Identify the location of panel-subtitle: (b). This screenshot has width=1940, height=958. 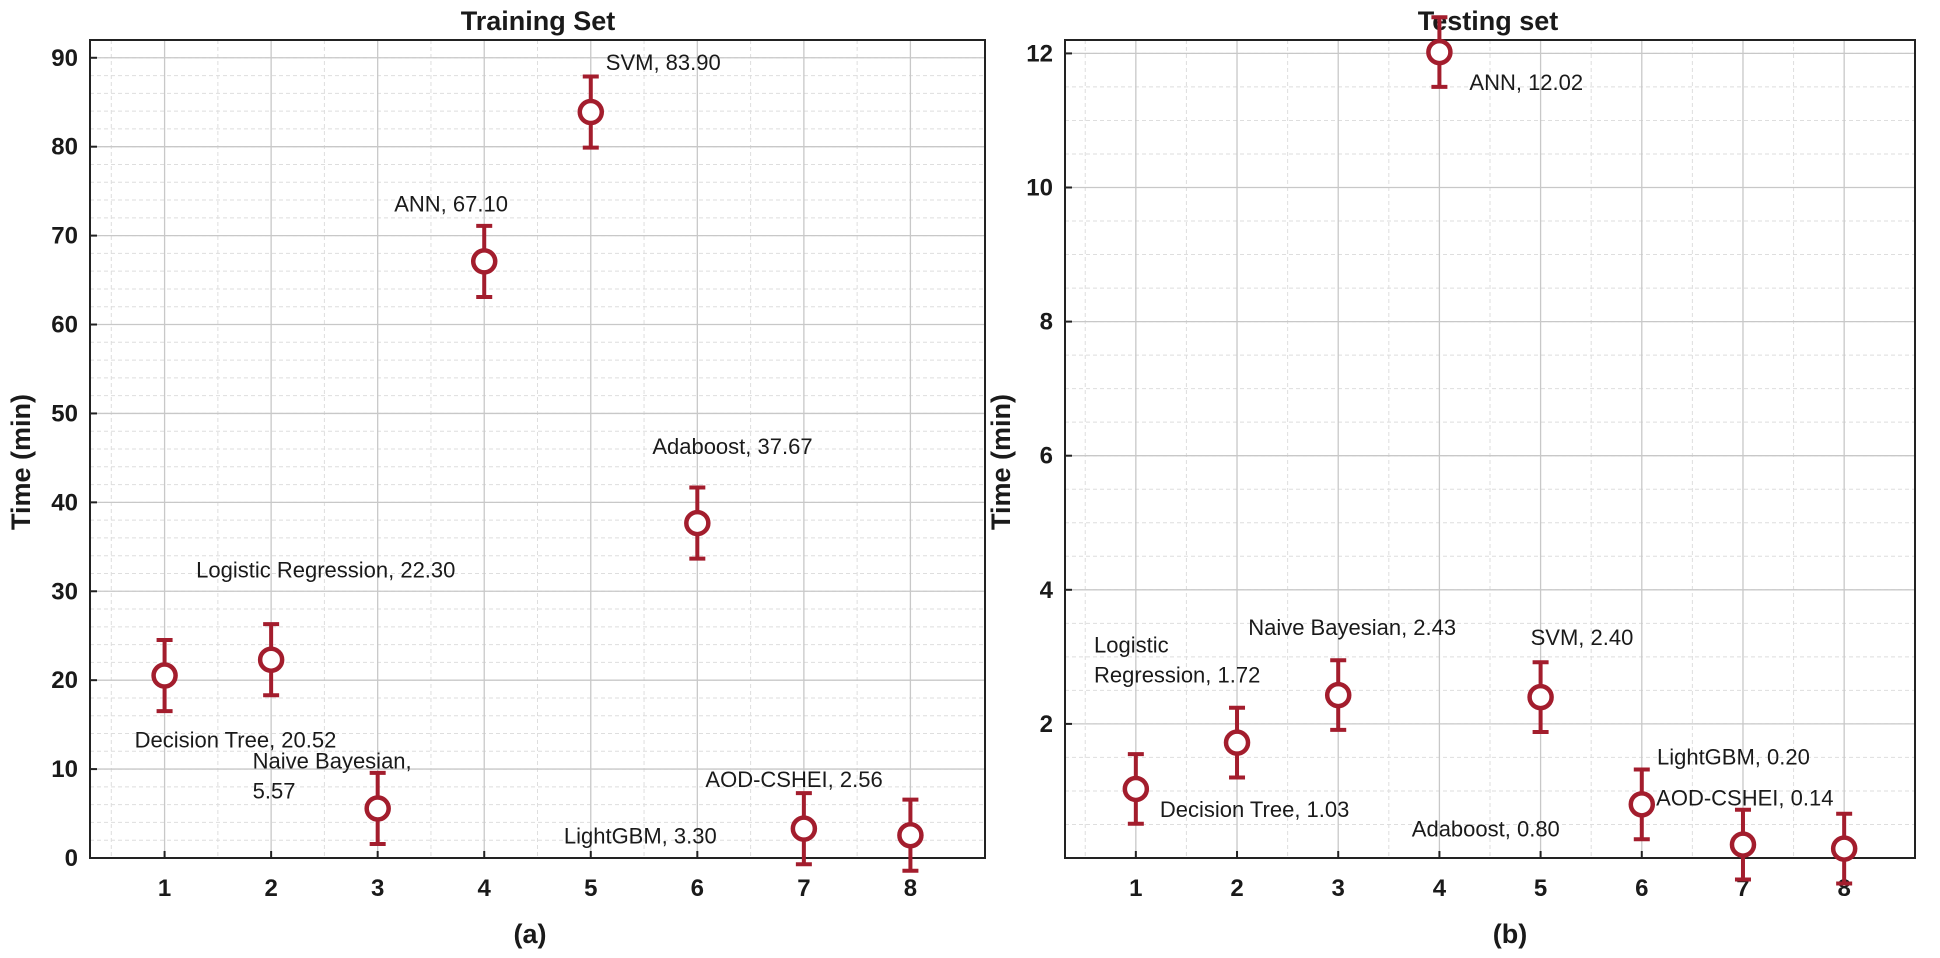
(1510, 934).